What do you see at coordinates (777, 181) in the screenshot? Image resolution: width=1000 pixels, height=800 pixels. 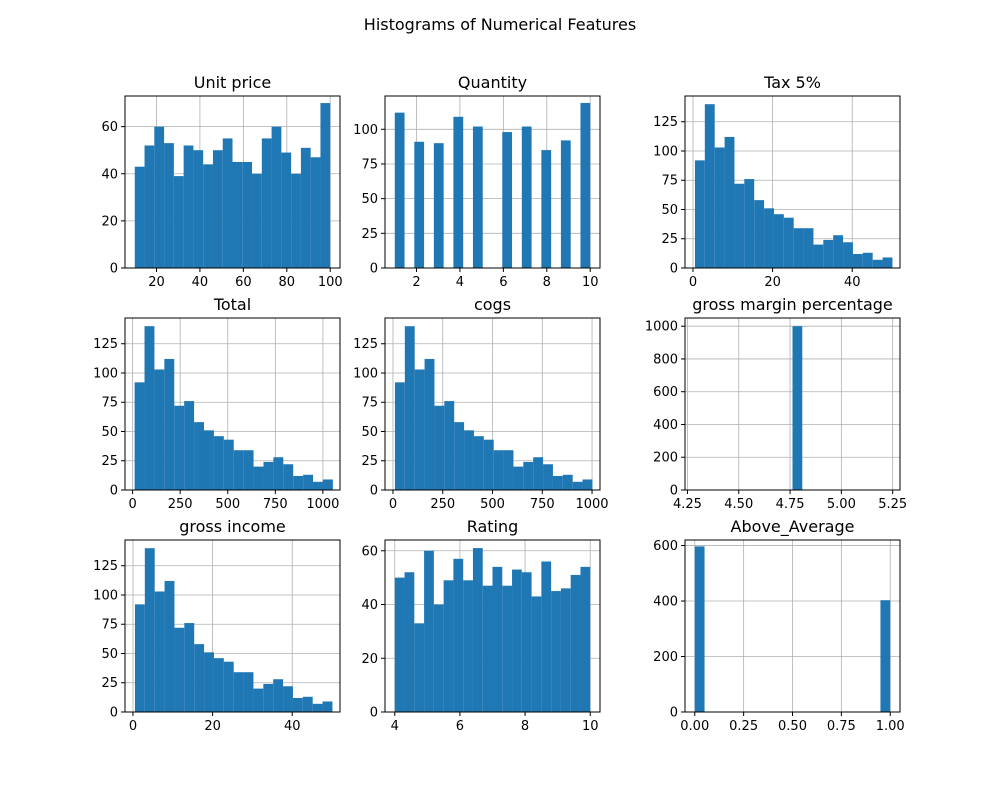 I see `subplot-tax-5: 0 20 40 0 25 50 75 100 125 Tax 5%` at bounding box center [777, 181].